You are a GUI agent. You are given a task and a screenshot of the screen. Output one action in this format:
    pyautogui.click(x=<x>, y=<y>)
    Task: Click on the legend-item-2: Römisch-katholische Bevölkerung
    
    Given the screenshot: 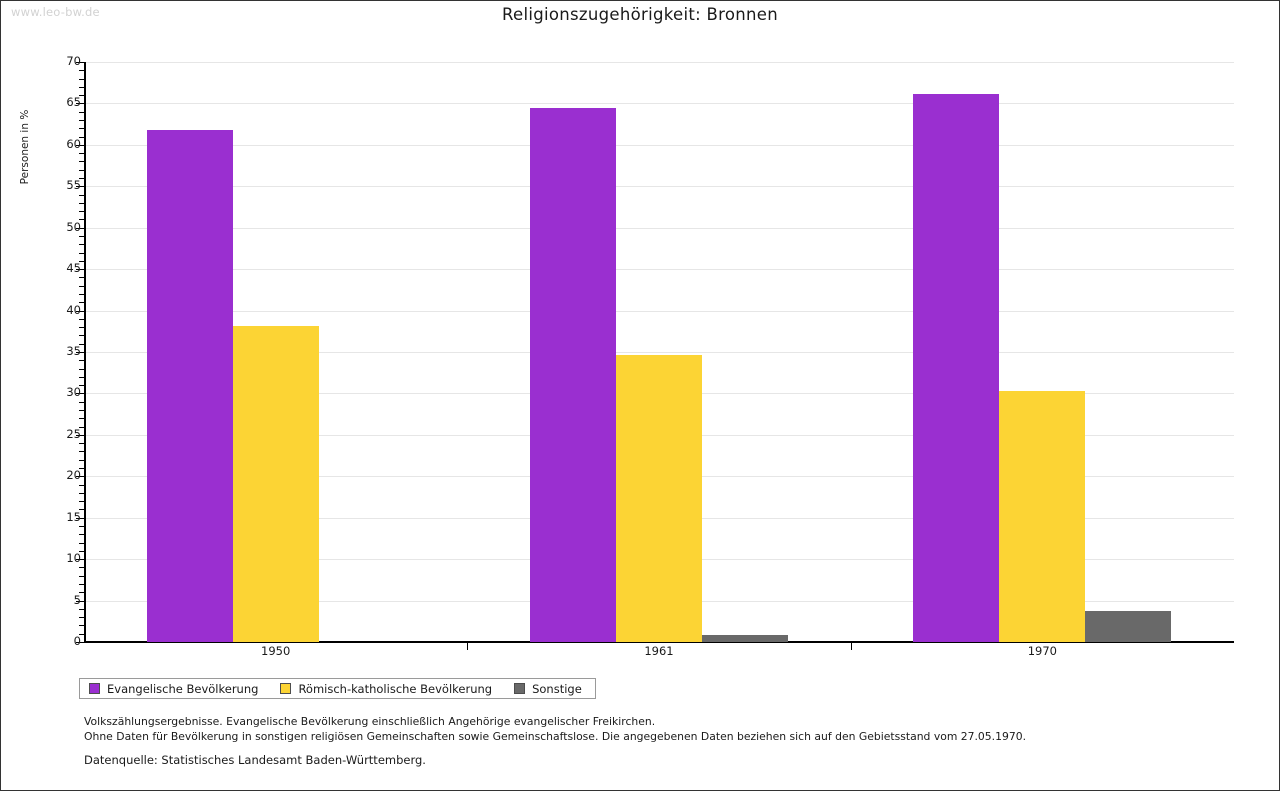 What is the action you would take?
    pyautogui.click(x=386, y=689)
    